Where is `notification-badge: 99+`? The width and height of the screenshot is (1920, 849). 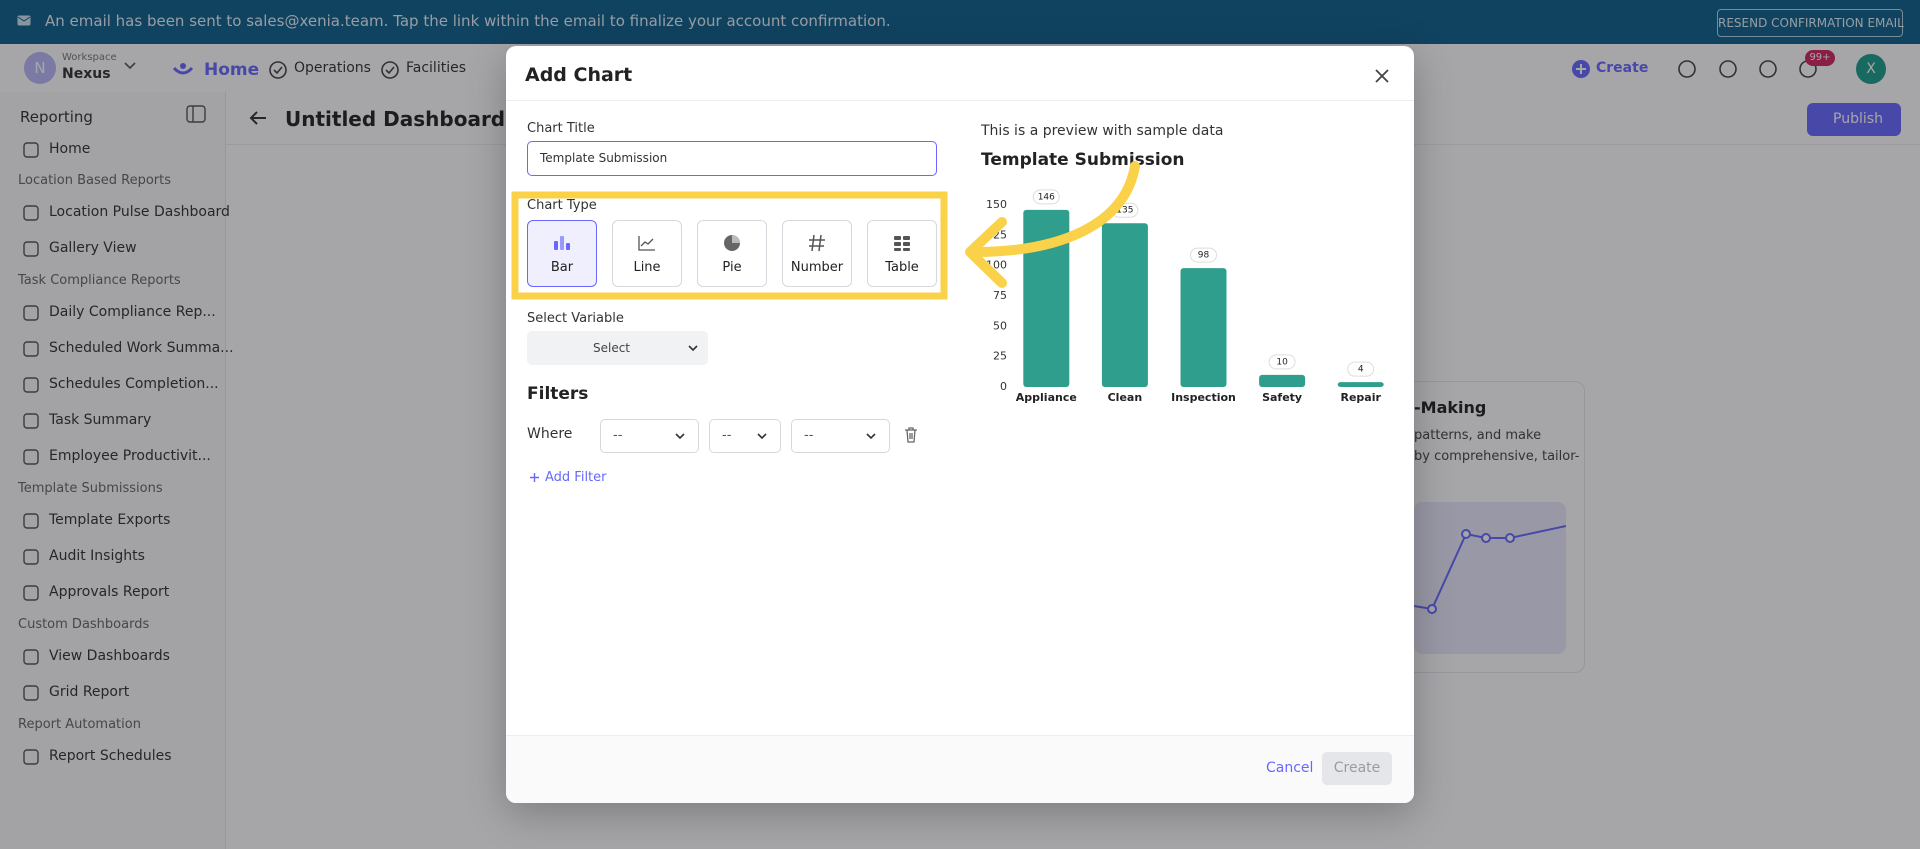 notification-badge: 99+ is located at coordinates (1820, 58).